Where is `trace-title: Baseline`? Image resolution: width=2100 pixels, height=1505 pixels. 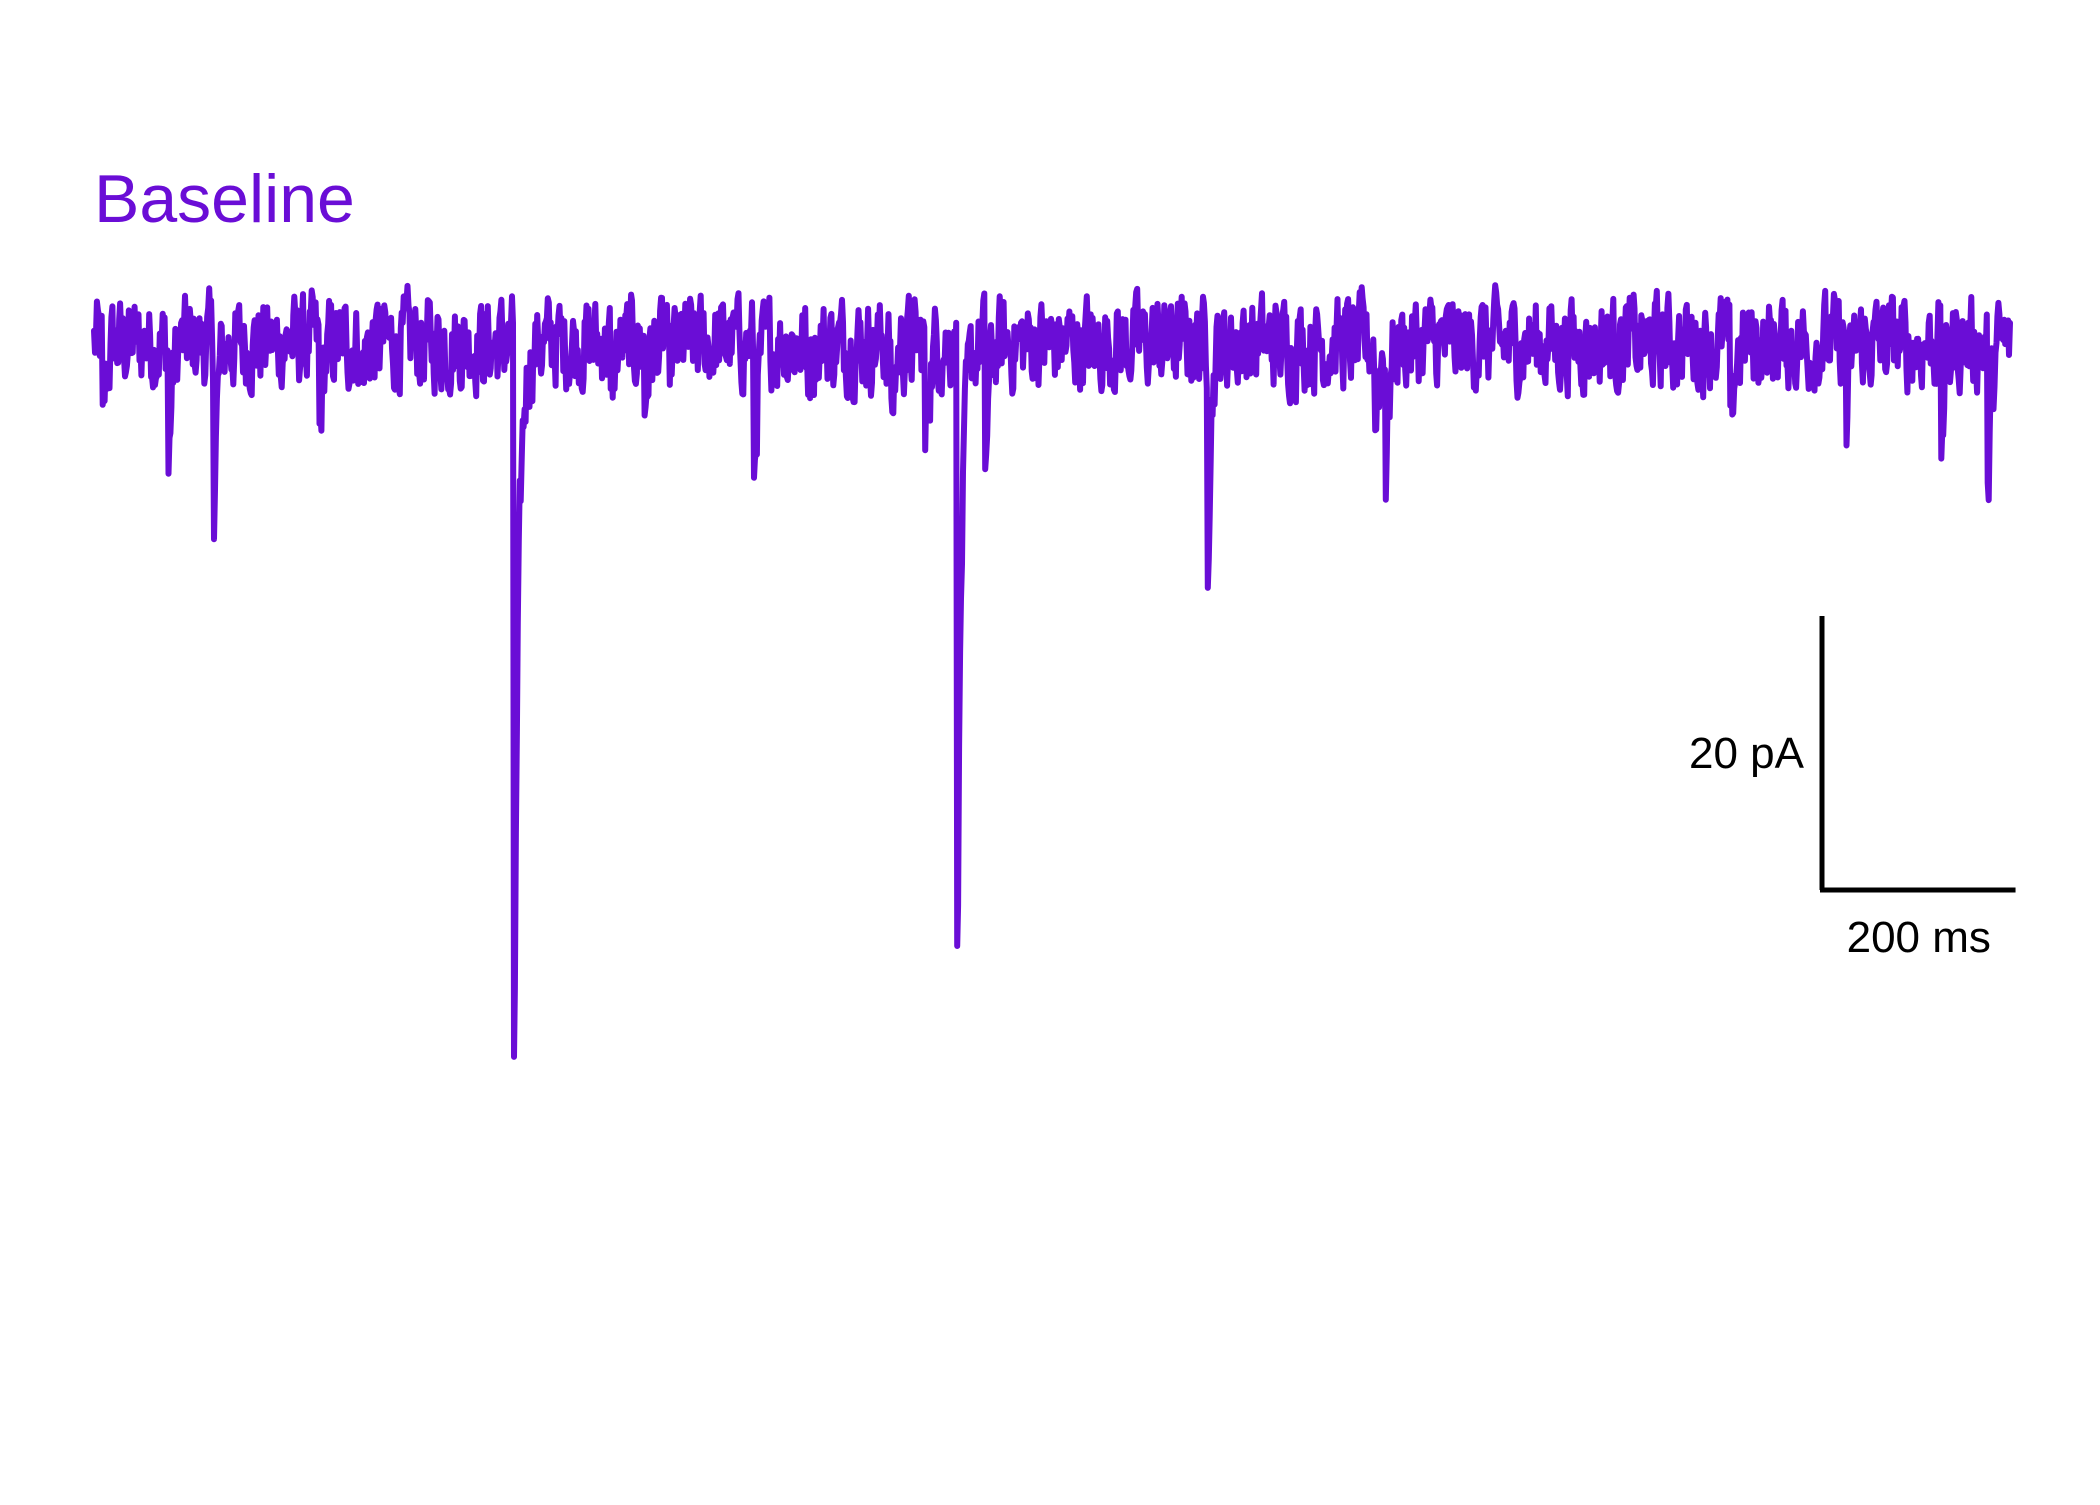
trace-title: Baseline is located at coordinates (224, 199).